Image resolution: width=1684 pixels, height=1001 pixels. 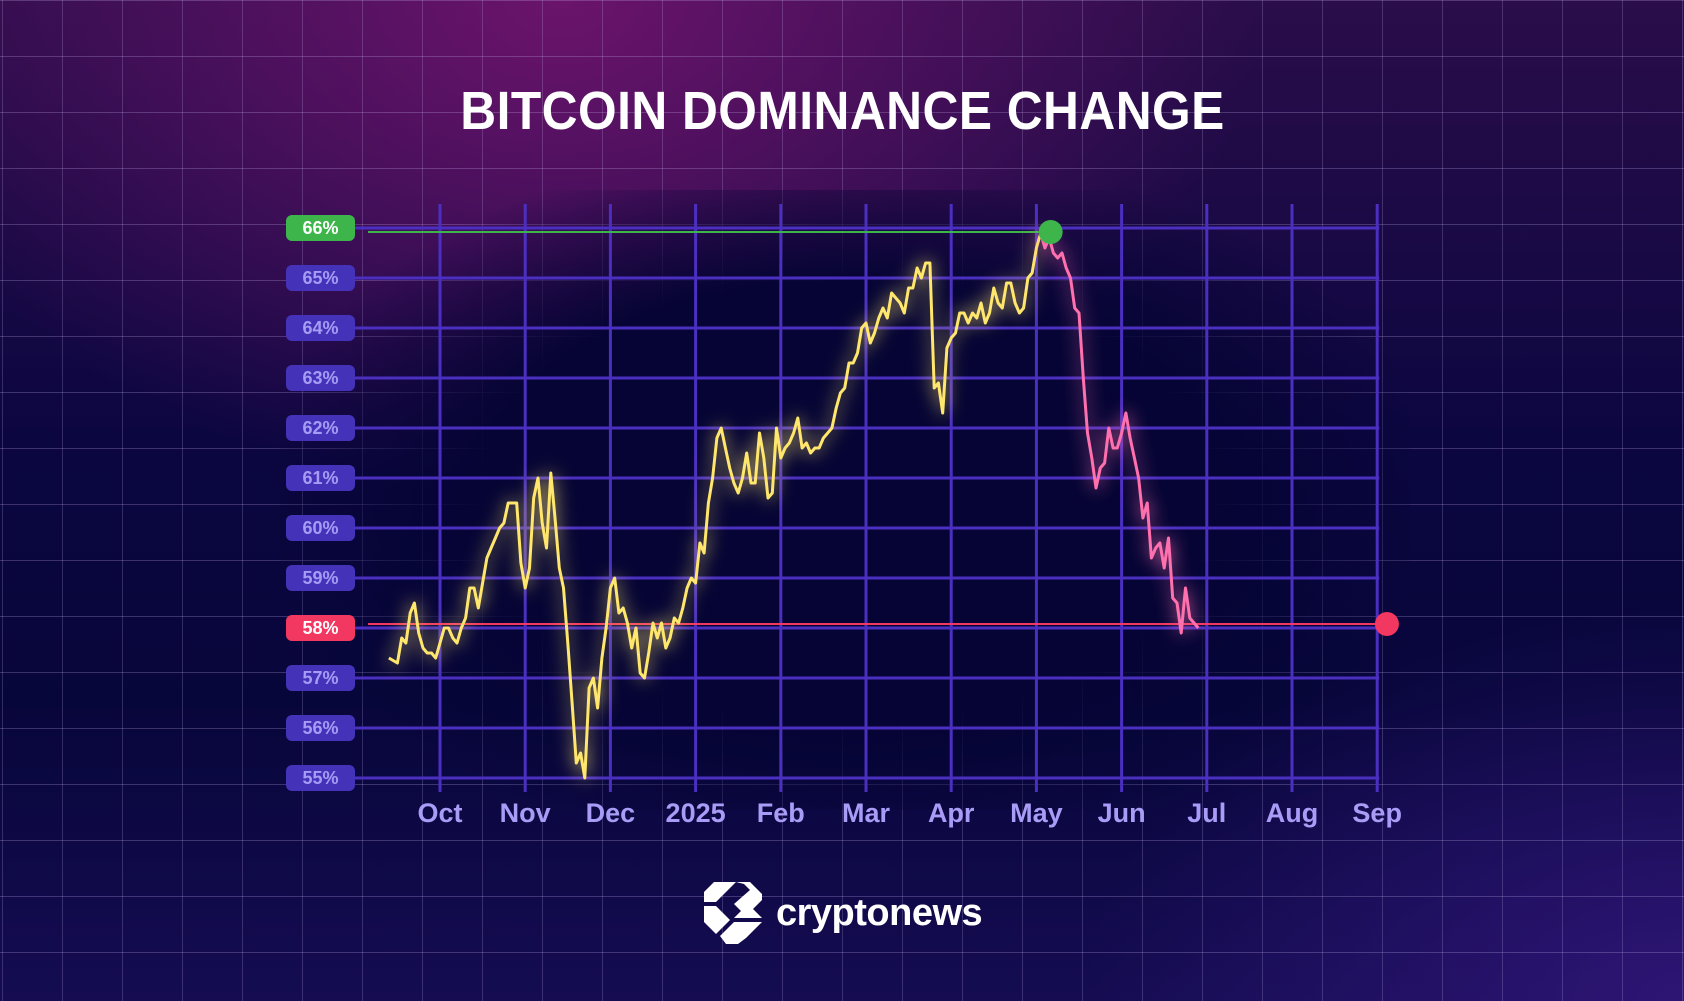 What do you see at coordinates (1207, 813) in the screenshot?
I see `x-tick-label: Jul` at bounding box center [1207, 813].